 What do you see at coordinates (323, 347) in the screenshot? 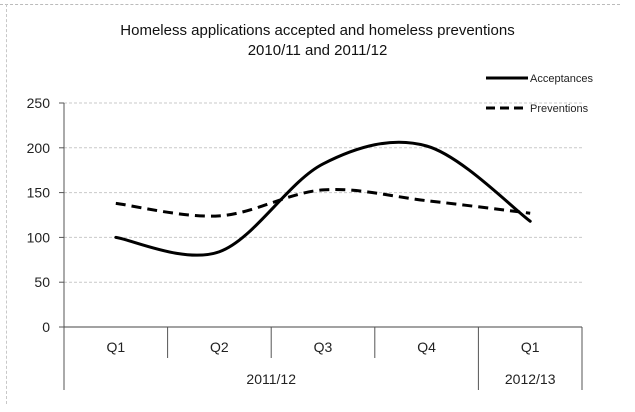
I see `x-tick-label: Q3` at bounding box center [323, 347].